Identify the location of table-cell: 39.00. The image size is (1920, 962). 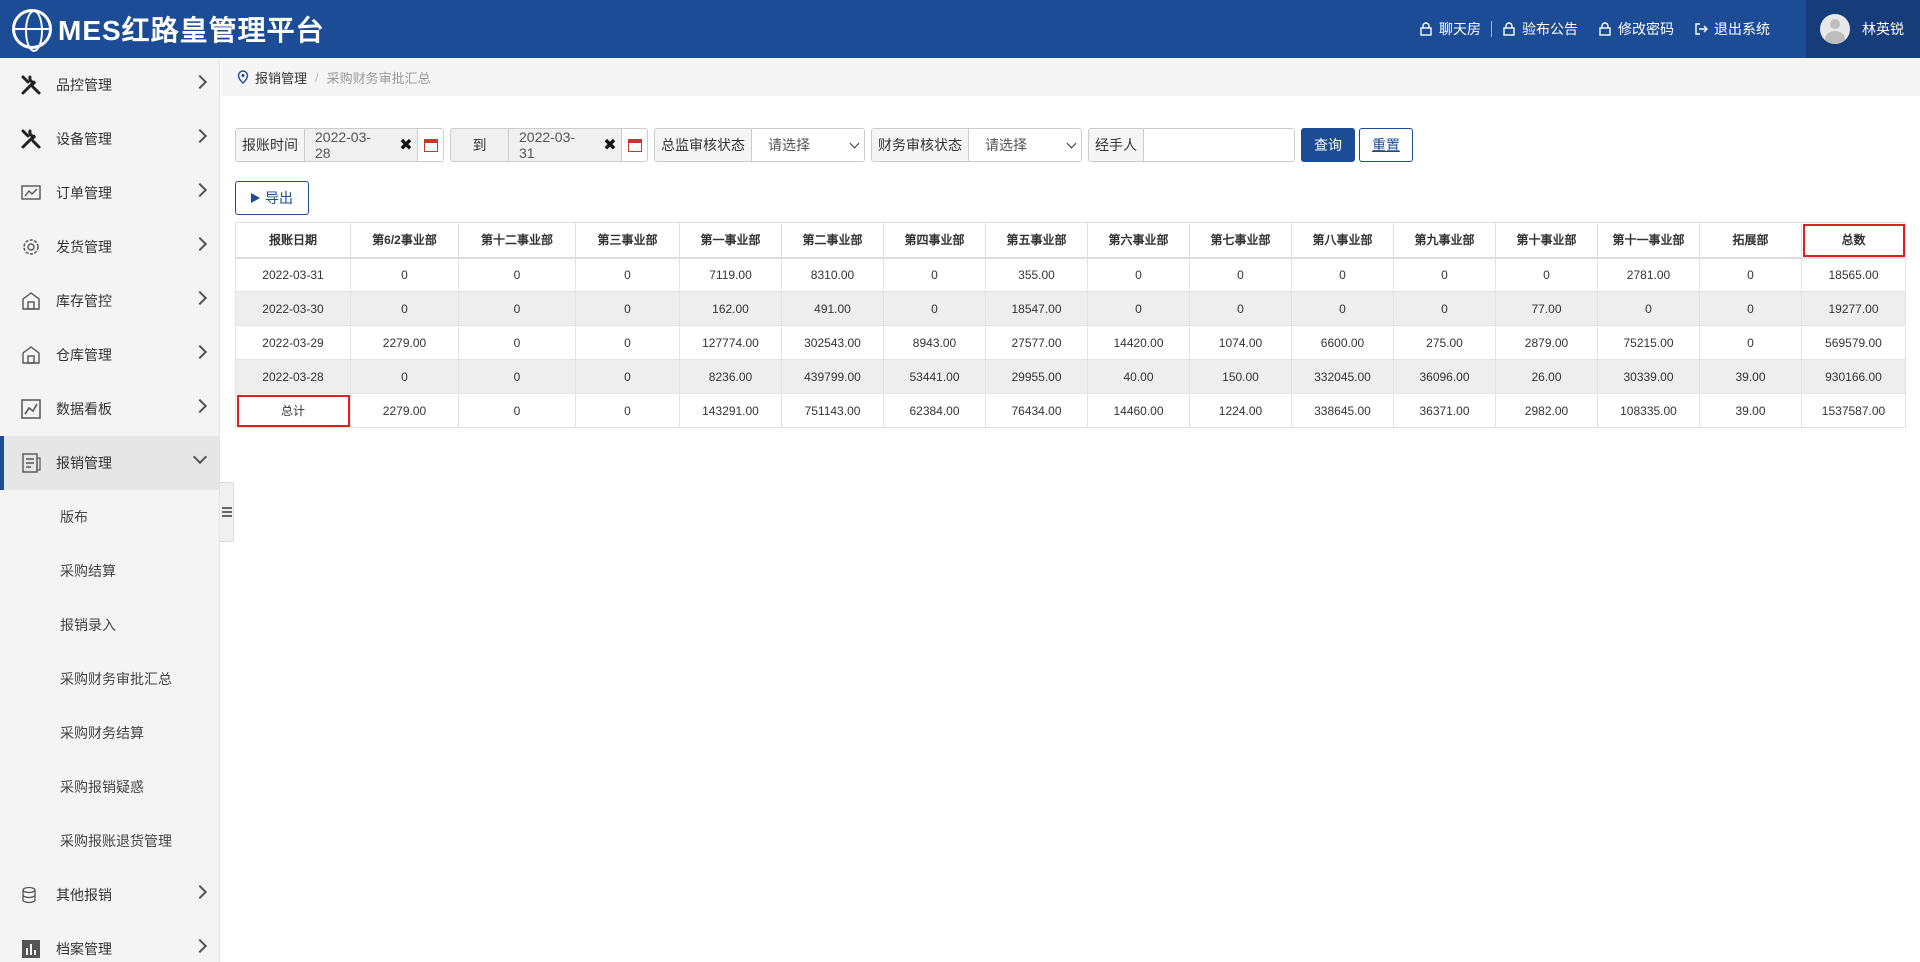
(1750, 410).